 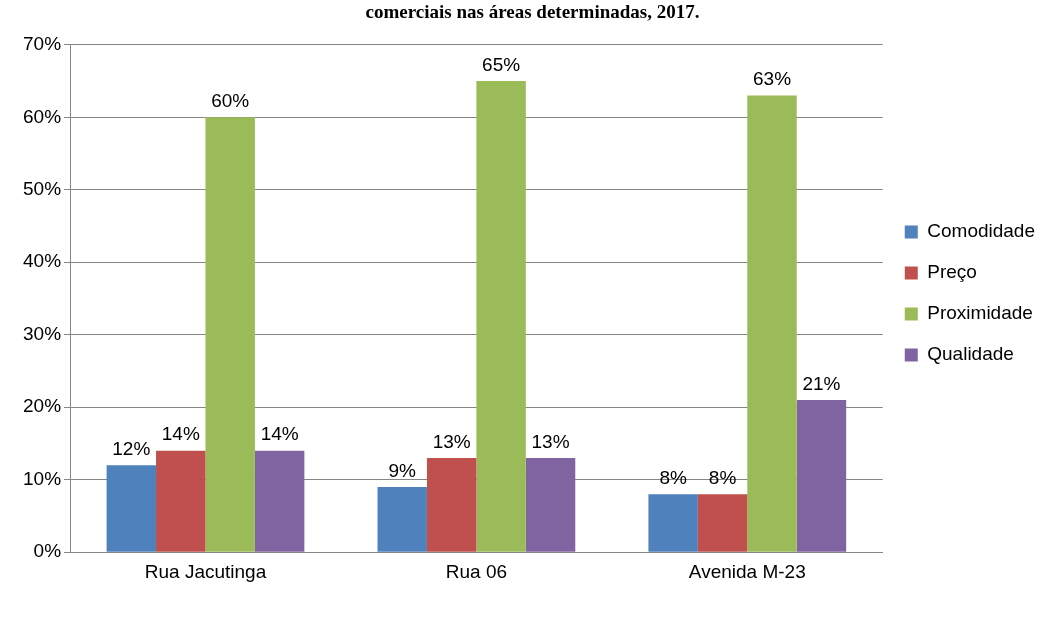 What do you see at coordinates (42, 406) in the screenshot?
I see `y-tick-label: 20%` at bounding box center [42, 406].